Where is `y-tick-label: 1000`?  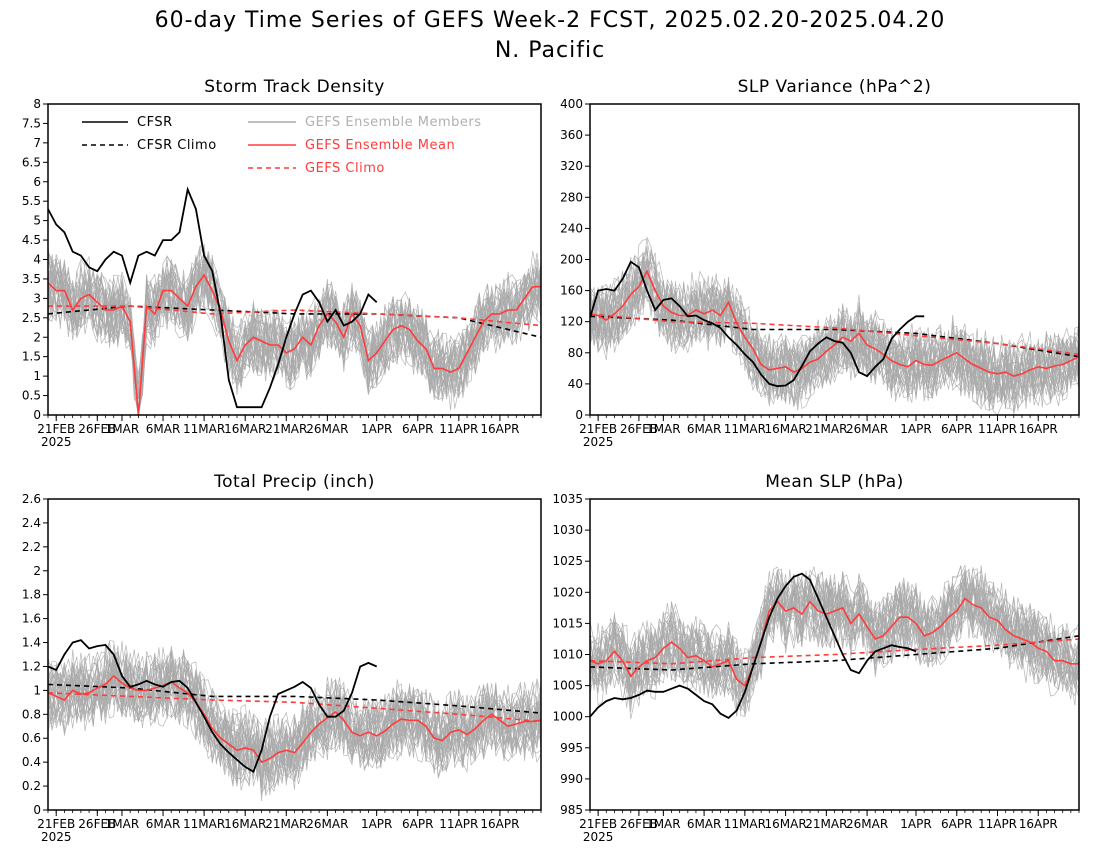
y-tick-label: 1000 is located at coordinates (567, 717).